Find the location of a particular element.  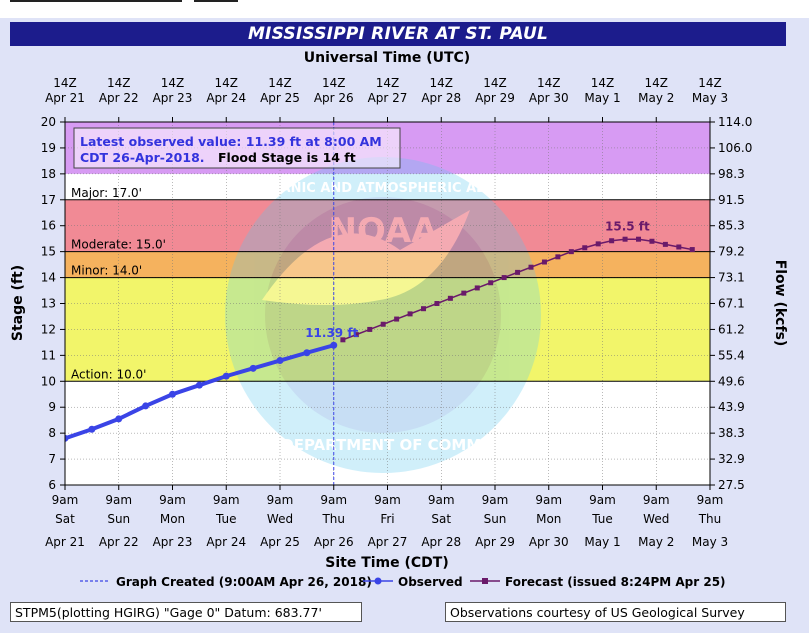

stage-tick-label: 11 is located at coordinates (48, 355).